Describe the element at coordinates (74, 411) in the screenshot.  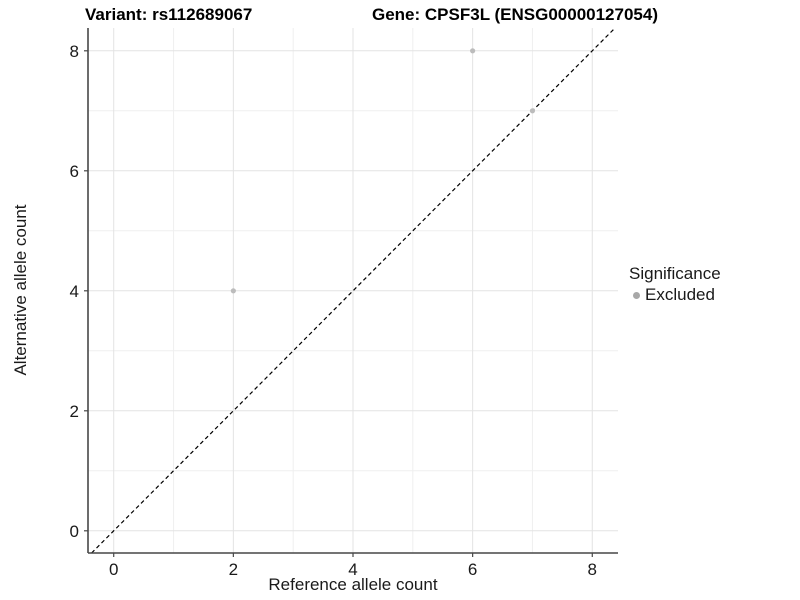
I see `y-tick-label: 2` at that location.